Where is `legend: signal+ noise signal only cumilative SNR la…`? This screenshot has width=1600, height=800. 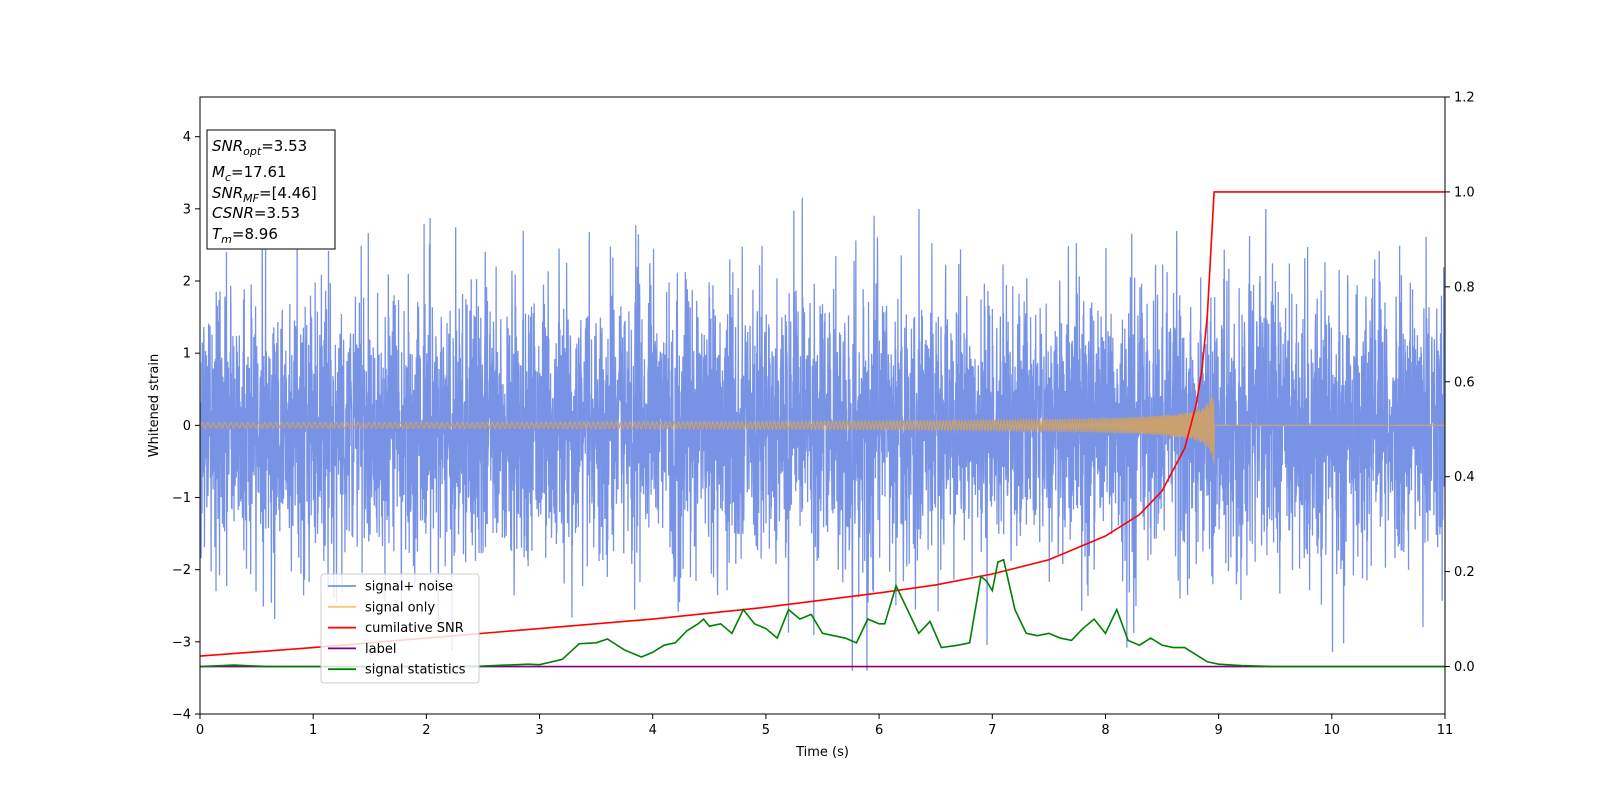 legend: signal+ noise signal only cumilative SNR la… is located at coordinates (400, 628).